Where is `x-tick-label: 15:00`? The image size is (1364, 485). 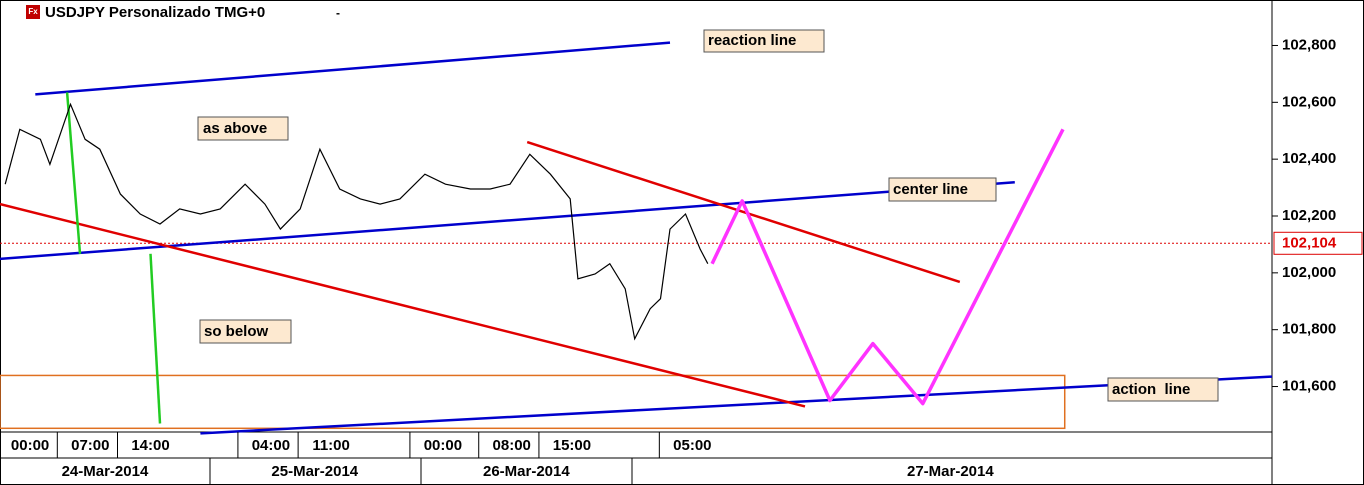
x-tick-label: 15:00 is located at coordinates (572, 445).